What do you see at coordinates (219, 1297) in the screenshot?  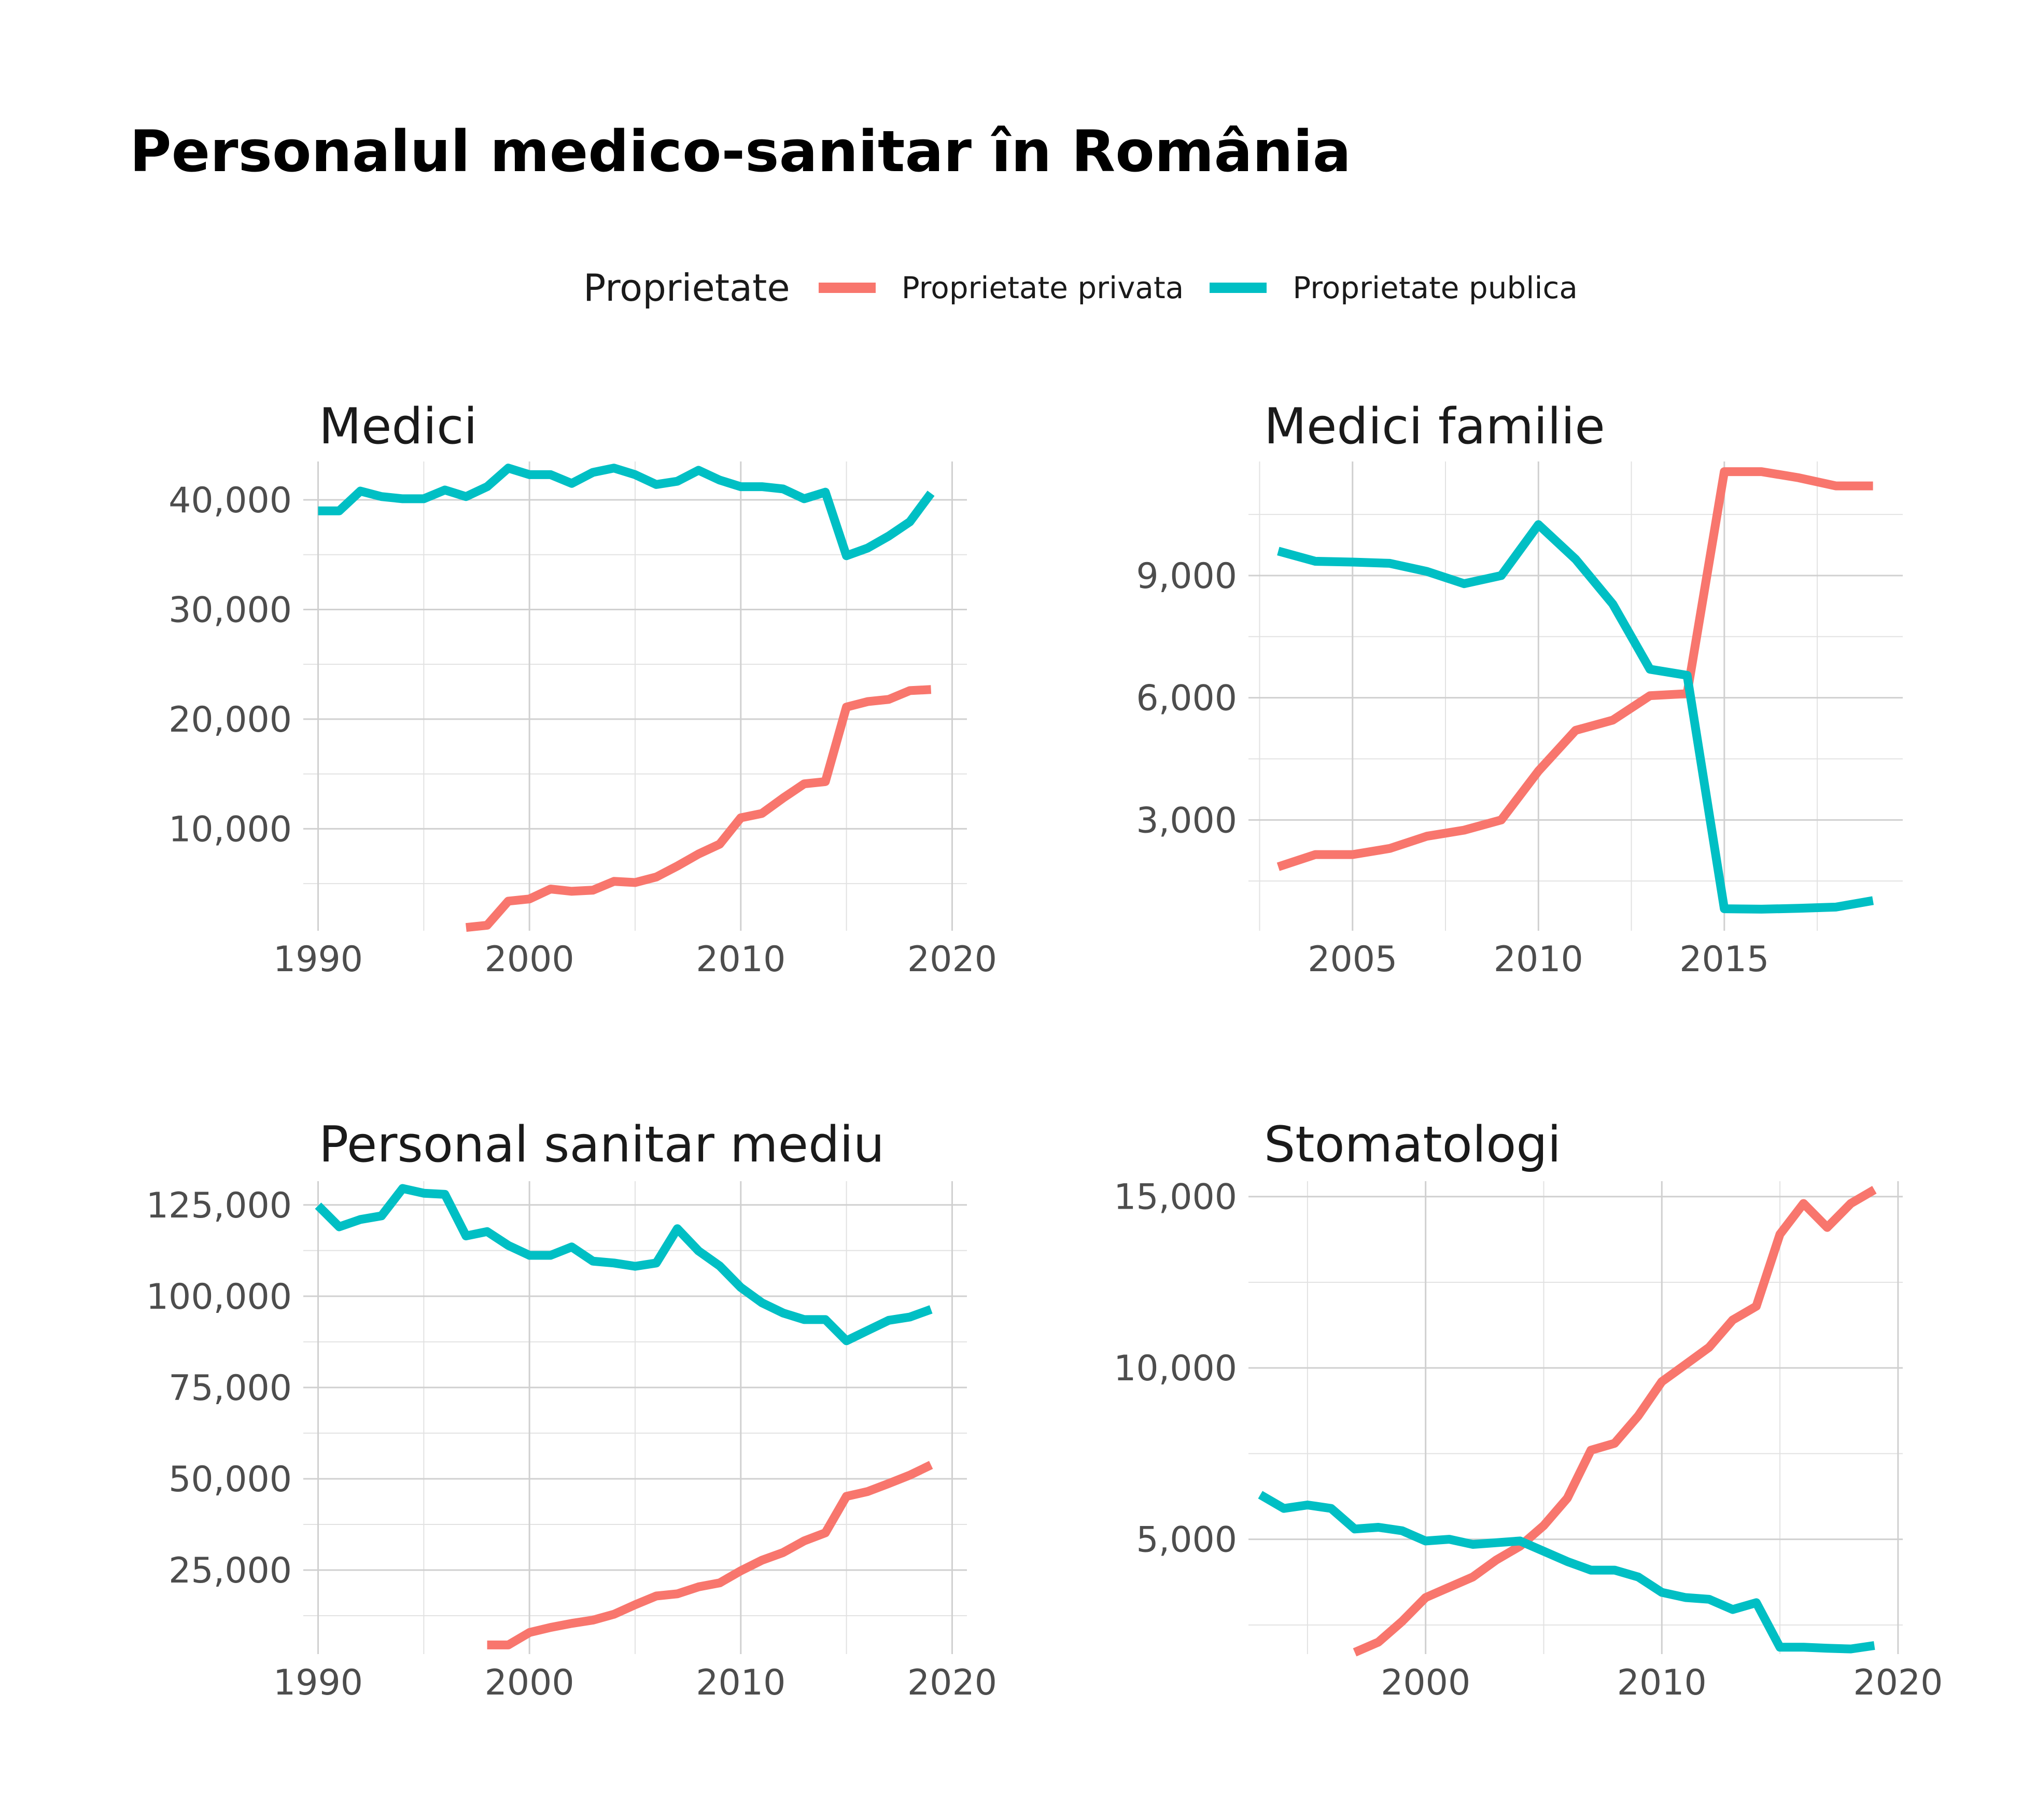 I see `y-tick-label: 100,000` at bounding box center [219, 1297].